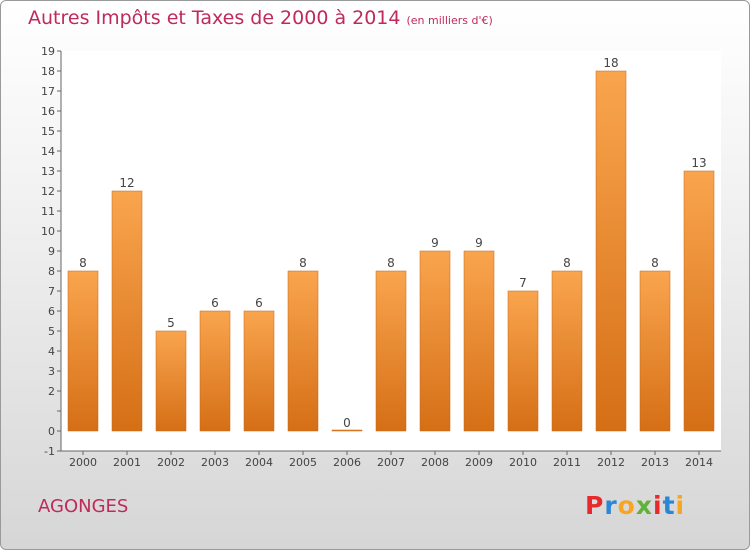 Image resolution: width=750 pixels, height=550 pixels. I want to click on y-tick-label: 13, so click(48, 171).